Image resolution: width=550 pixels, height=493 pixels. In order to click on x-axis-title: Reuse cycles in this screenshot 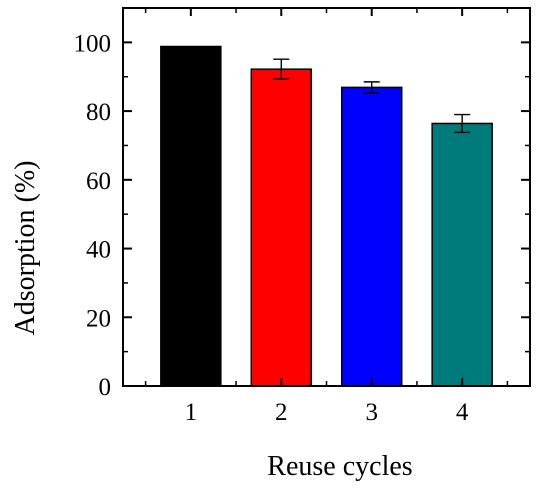, I will do `click(339, 466)`.